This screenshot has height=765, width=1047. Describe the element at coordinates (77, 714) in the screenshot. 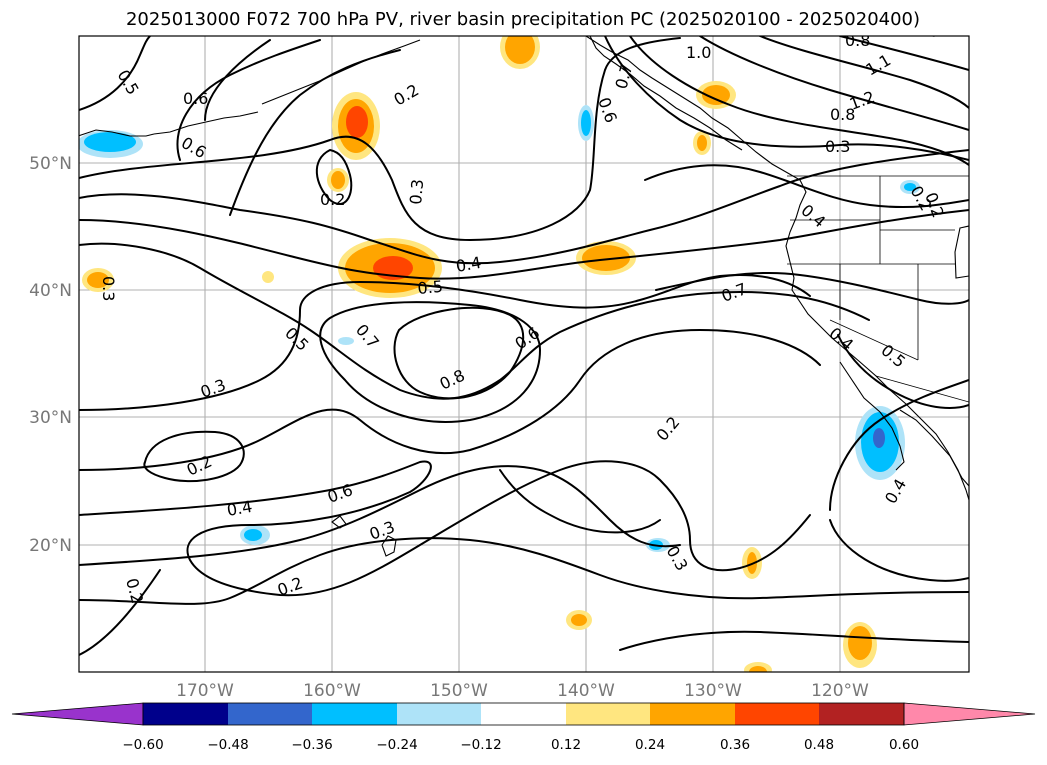

I see `colorbar-extend-min` at that location.